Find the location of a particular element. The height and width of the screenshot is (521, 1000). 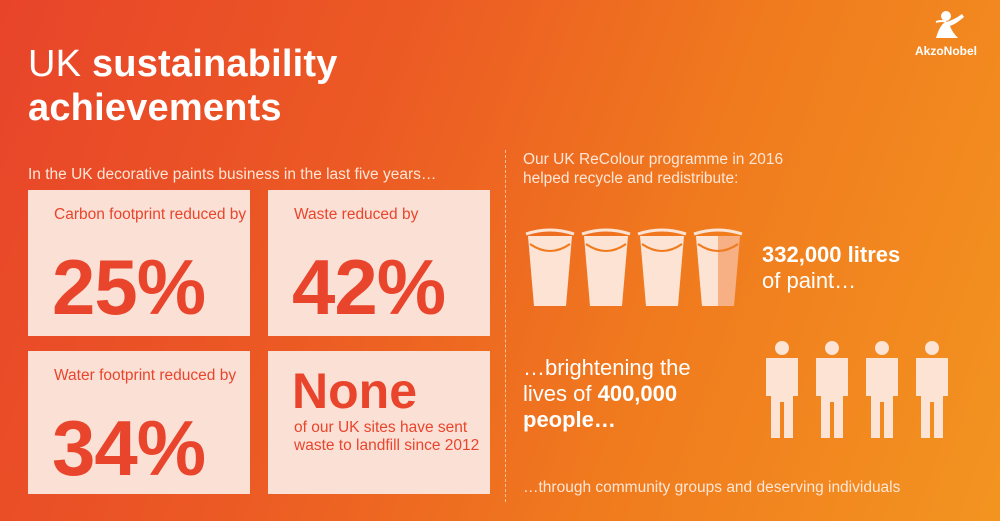

stat-card-water: Water footprint reduced by 34% is located at coordinates (139, 422).